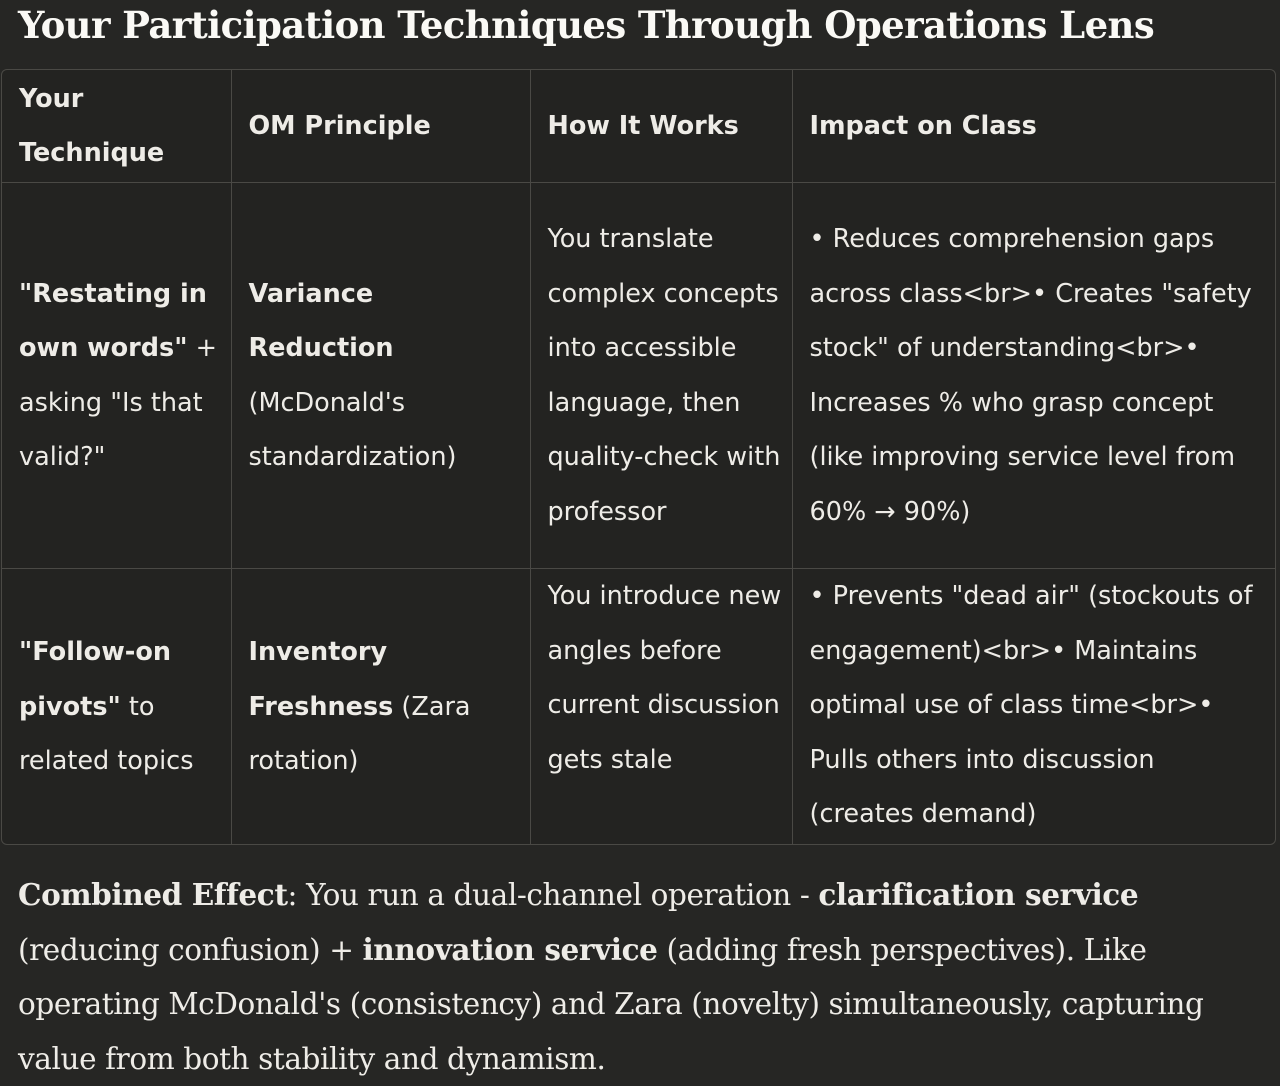  I want to click on summary-emphasis-innovation: innovation service, so click(510, 949).